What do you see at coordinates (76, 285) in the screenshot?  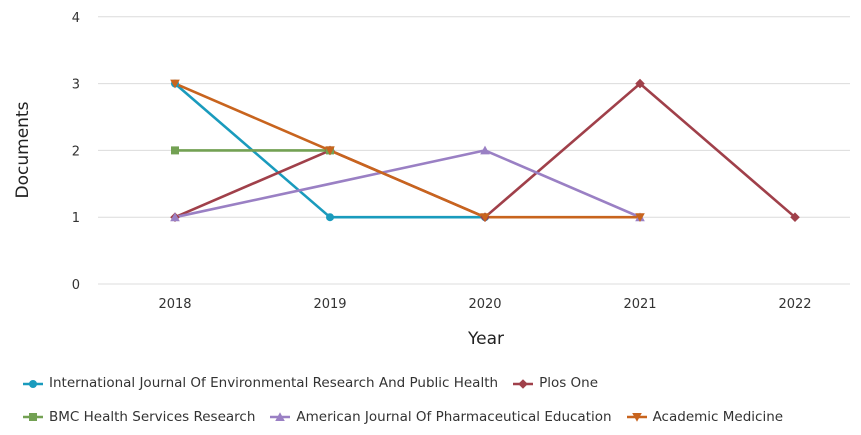 I see `y-tick-label: 0` at bounding box center [76, 285].